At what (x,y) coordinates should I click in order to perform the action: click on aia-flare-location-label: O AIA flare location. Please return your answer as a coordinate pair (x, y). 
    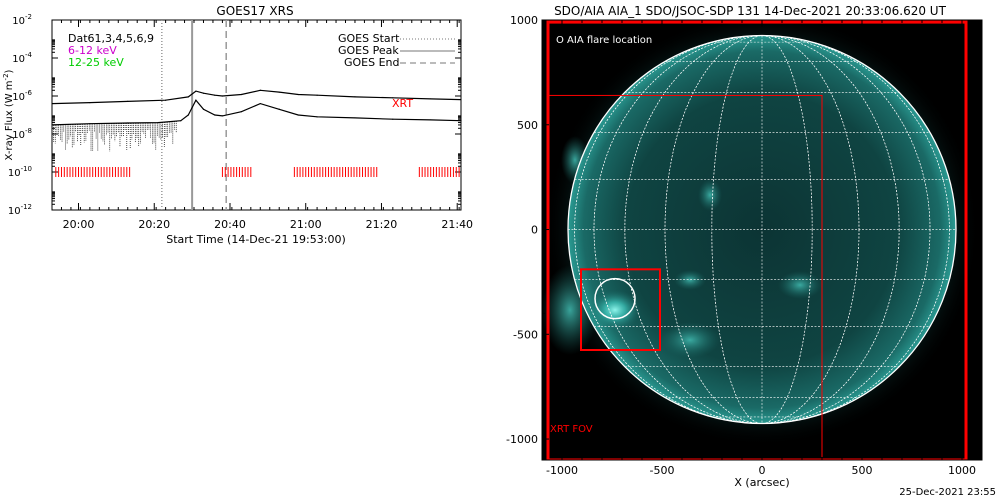
    Looking at the image, I should click on (604, 40).